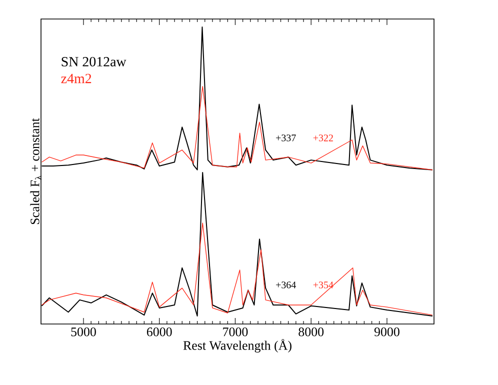 This screenshot has width=498, height=385. I want to click on annotation: +364, so click(286, 285).